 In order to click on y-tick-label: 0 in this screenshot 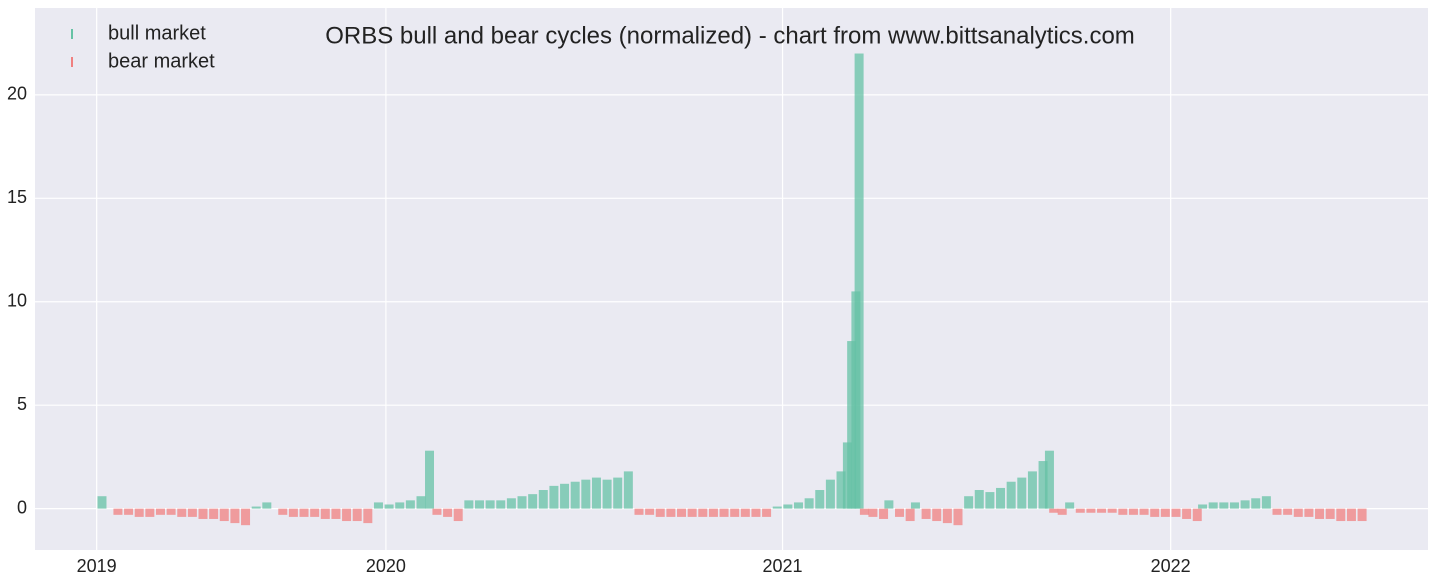, I will do `click(22, 507)`.